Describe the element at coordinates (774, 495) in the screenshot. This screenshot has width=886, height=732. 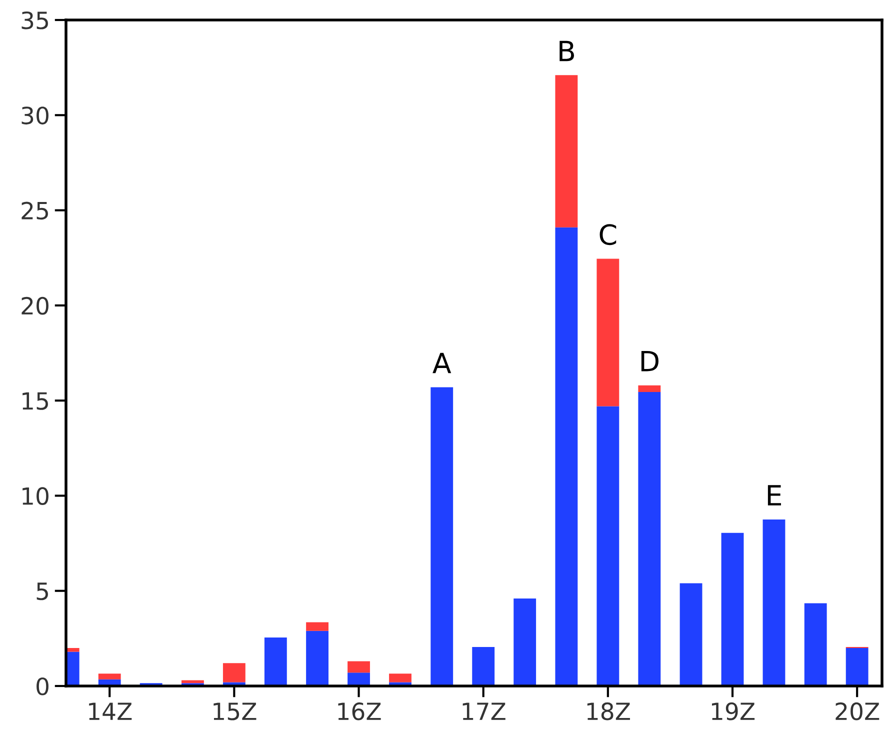
I see `annotation: E` at that location.